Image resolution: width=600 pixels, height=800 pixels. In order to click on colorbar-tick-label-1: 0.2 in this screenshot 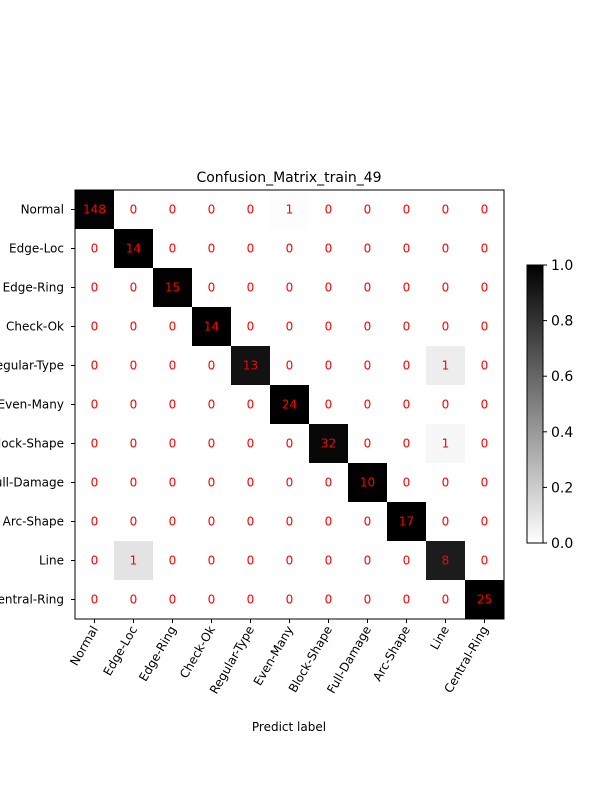, I will do `click(562, 488)`.